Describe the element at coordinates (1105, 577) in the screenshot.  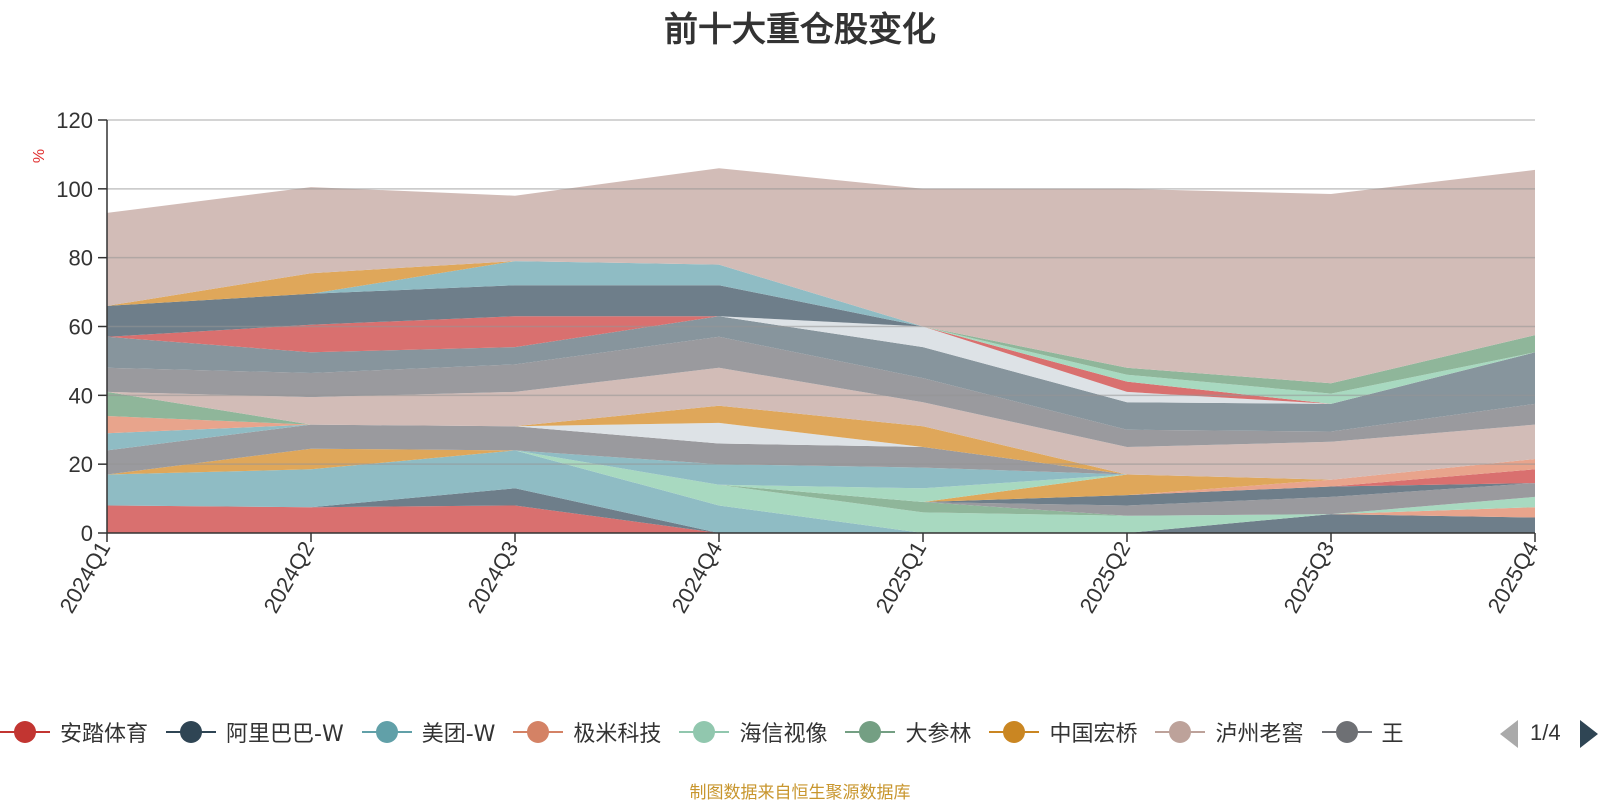
I see `x-tick-label: 2025Q2` at that location.